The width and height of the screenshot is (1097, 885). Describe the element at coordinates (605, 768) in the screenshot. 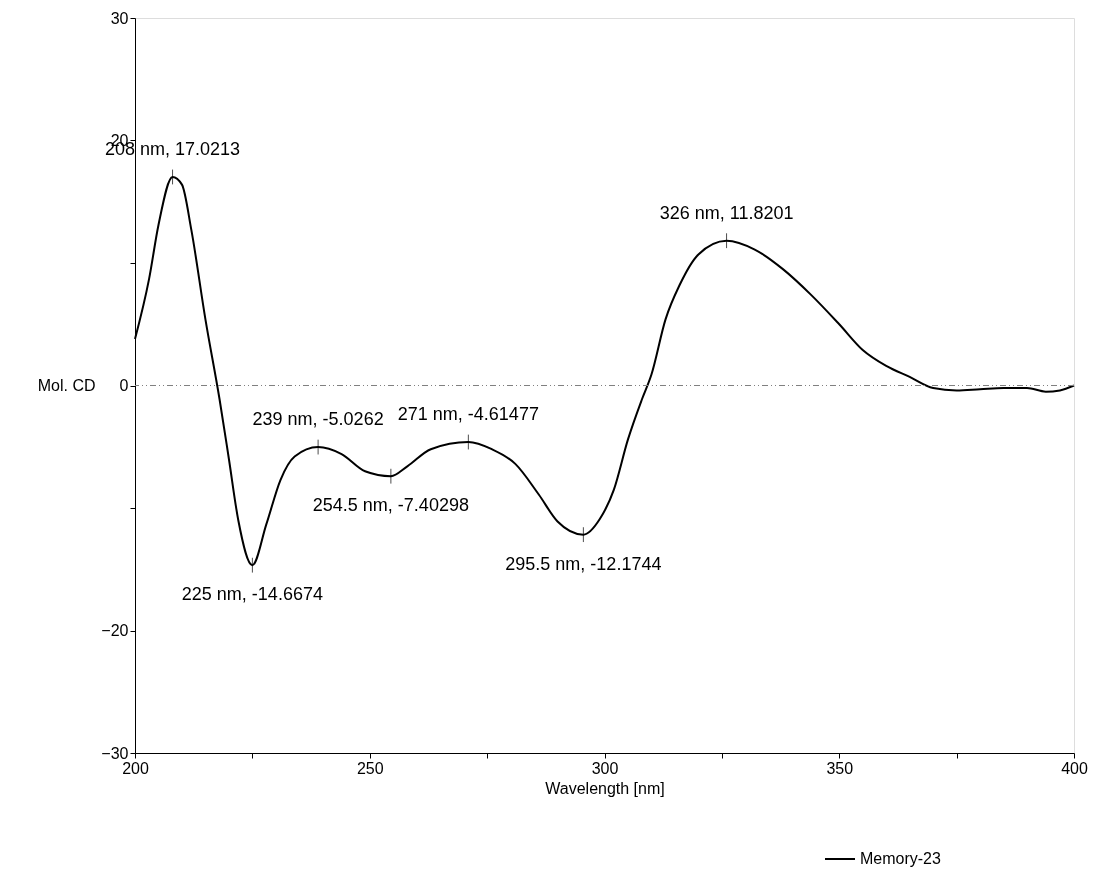

I see `x-tick-label: 300` at that location.